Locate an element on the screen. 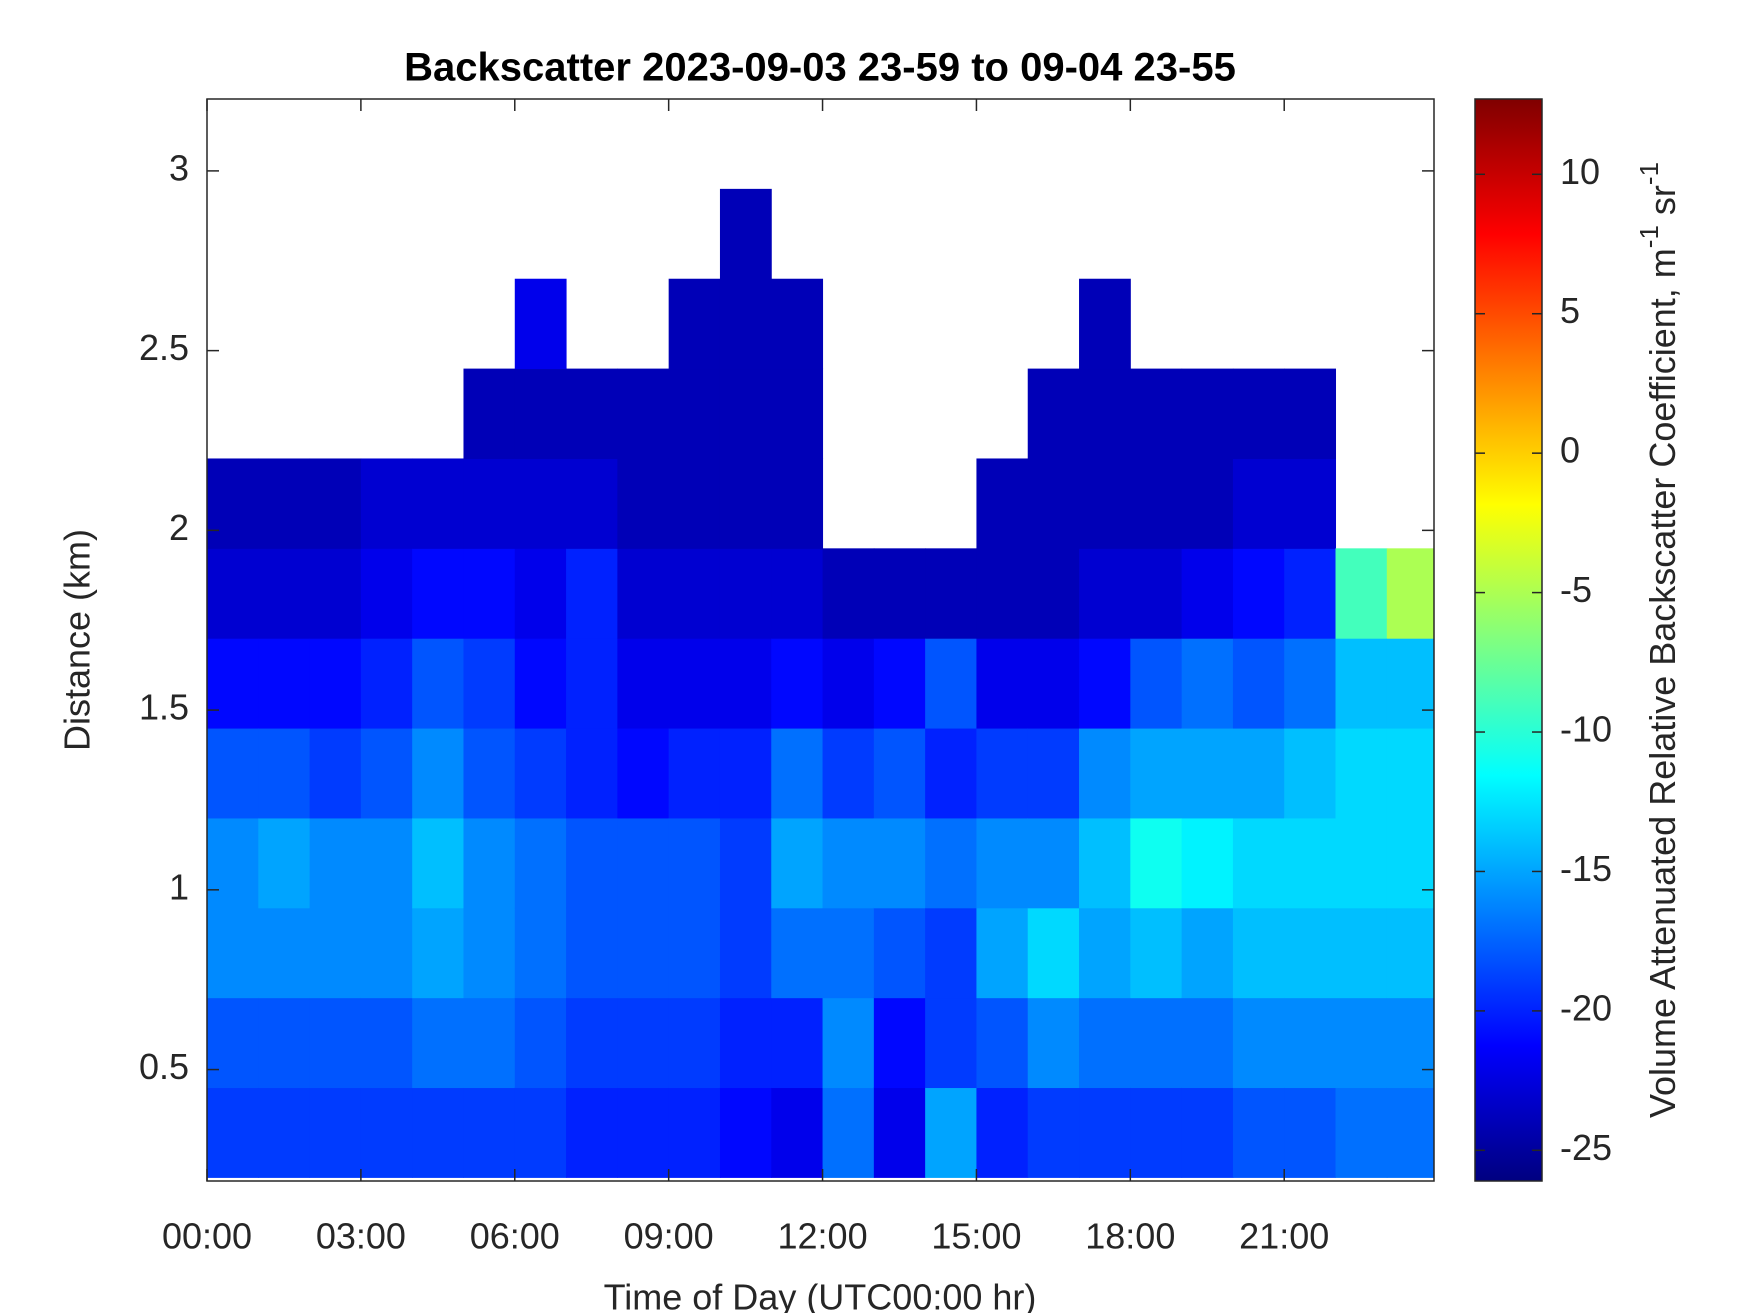  x-tick-label: 15:00 is located at coordinates (976, 1236).